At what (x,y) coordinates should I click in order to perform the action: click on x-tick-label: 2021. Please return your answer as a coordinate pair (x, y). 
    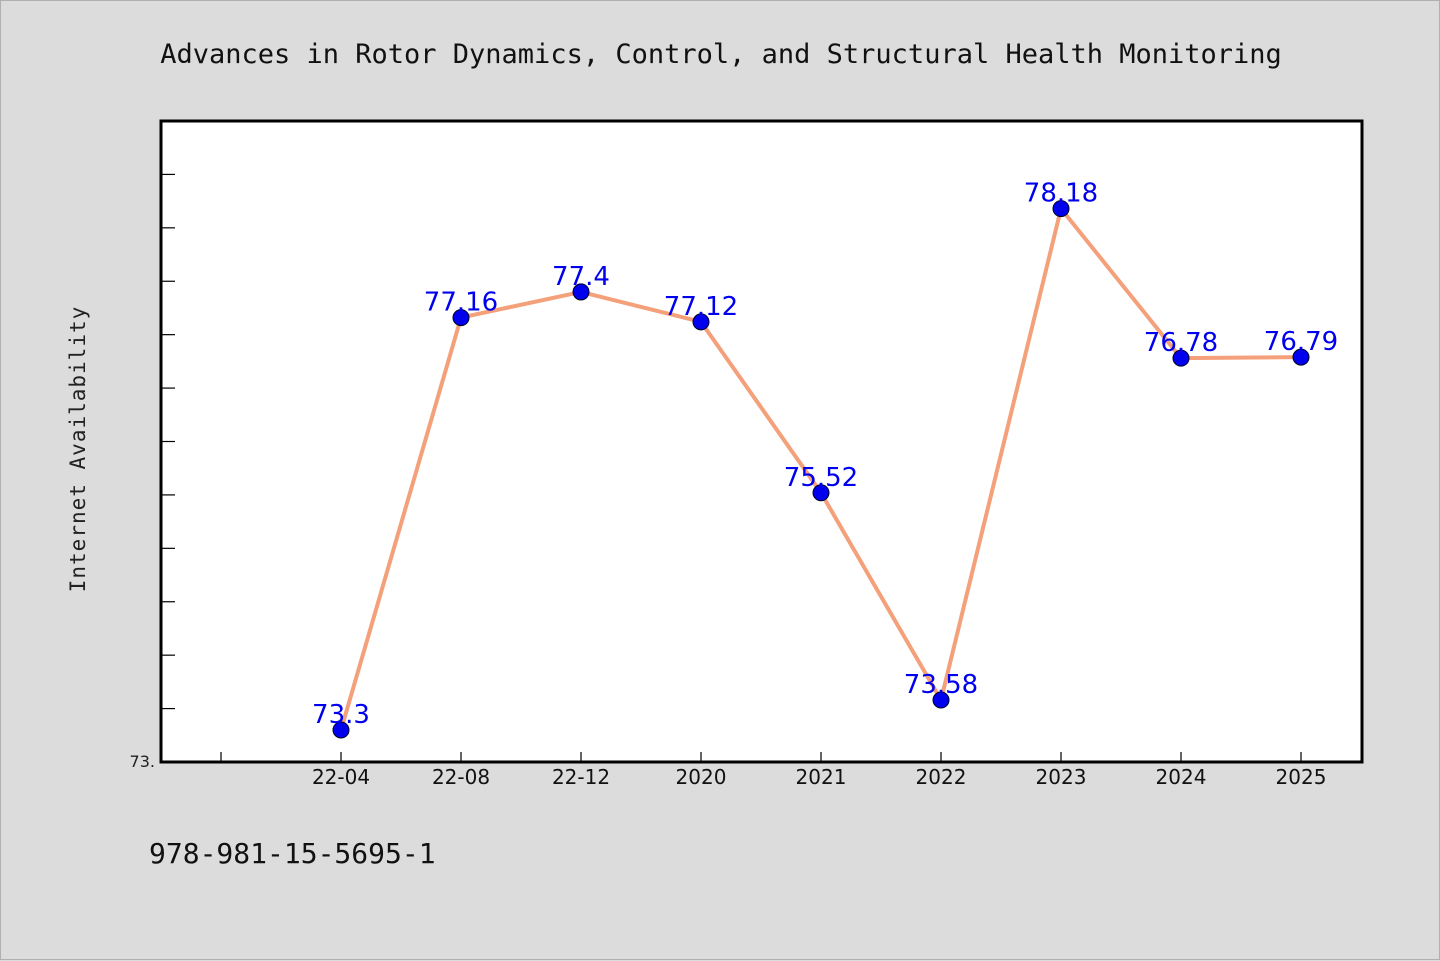
    Looking at the image, I should click on (821, 777).